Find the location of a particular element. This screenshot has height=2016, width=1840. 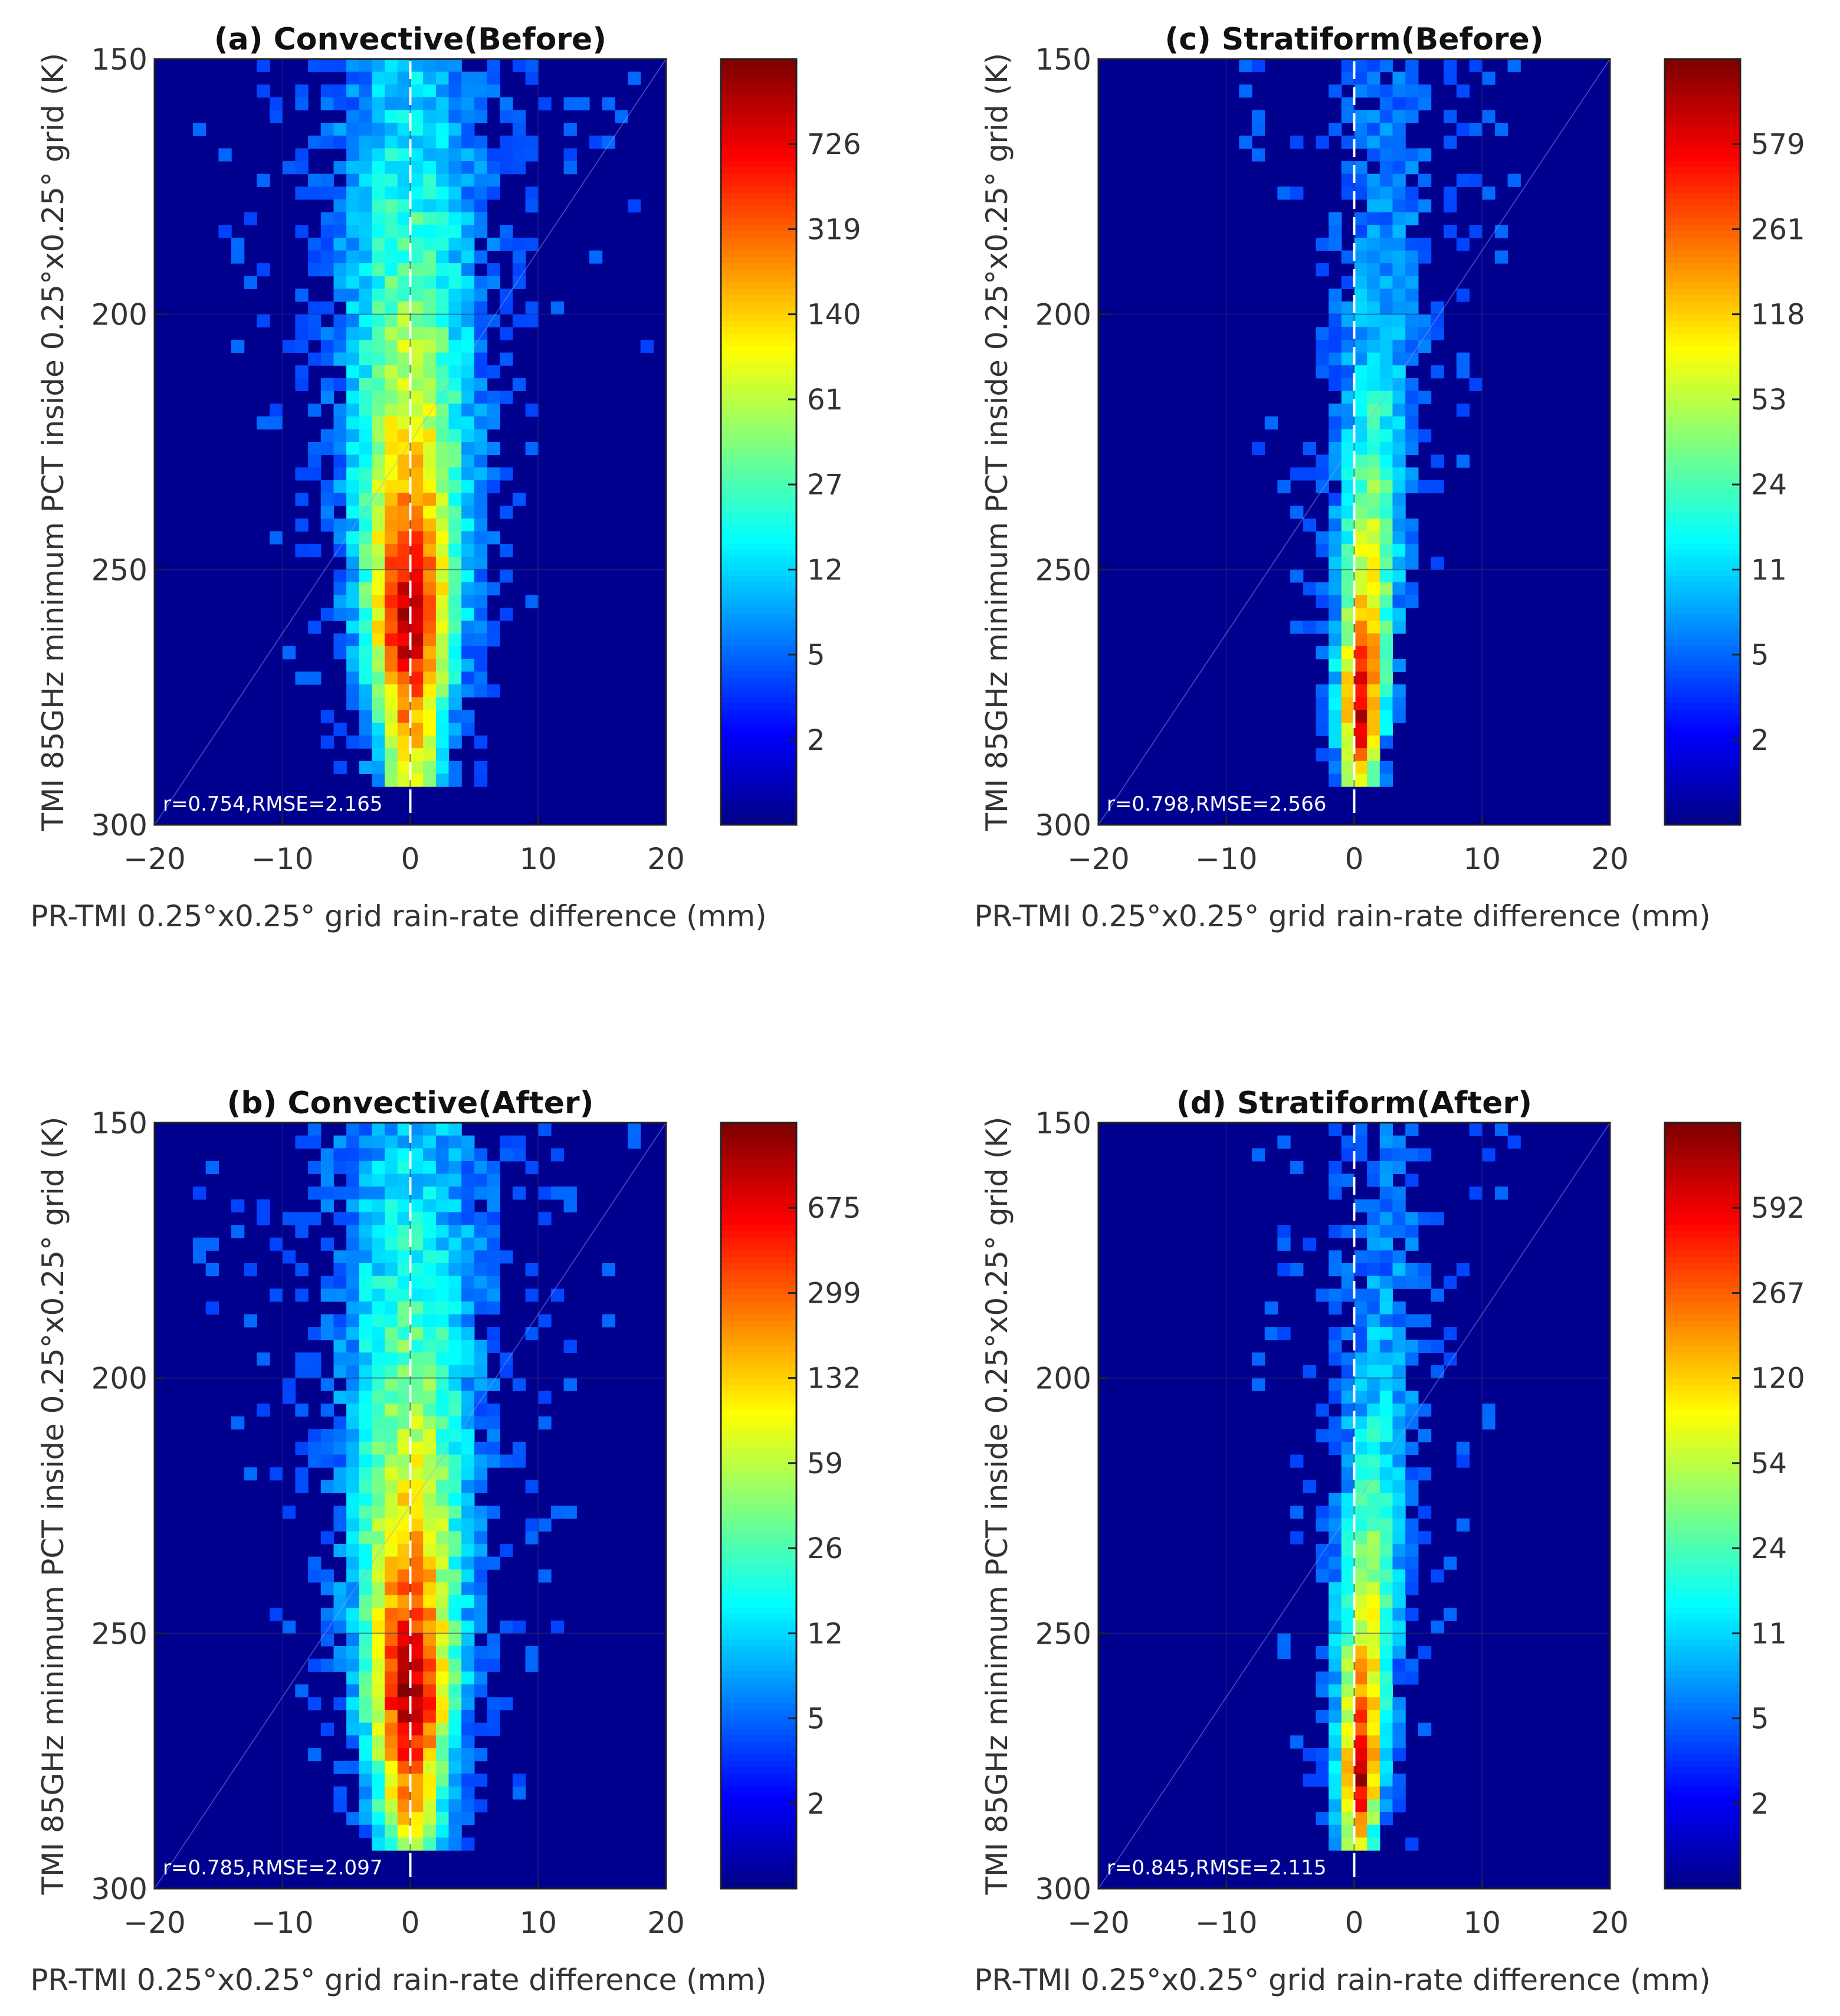

colorbar-tick-label: 132 is located at coordinates (834, 1378).